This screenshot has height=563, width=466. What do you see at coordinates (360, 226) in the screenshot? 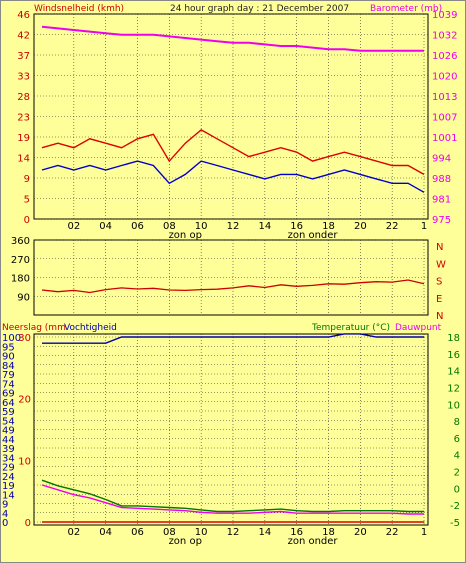
I see `x-tick-label: 20` at bounding box center [360, 226].